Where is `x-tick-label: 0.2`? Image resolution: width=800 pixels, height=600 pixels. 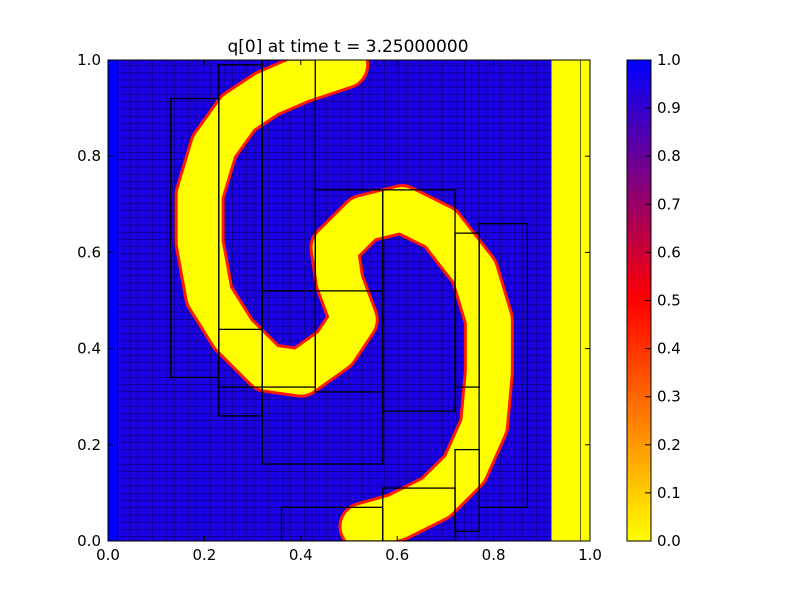
x-tick-label: 0.2 is located at coordinates (204, 555).